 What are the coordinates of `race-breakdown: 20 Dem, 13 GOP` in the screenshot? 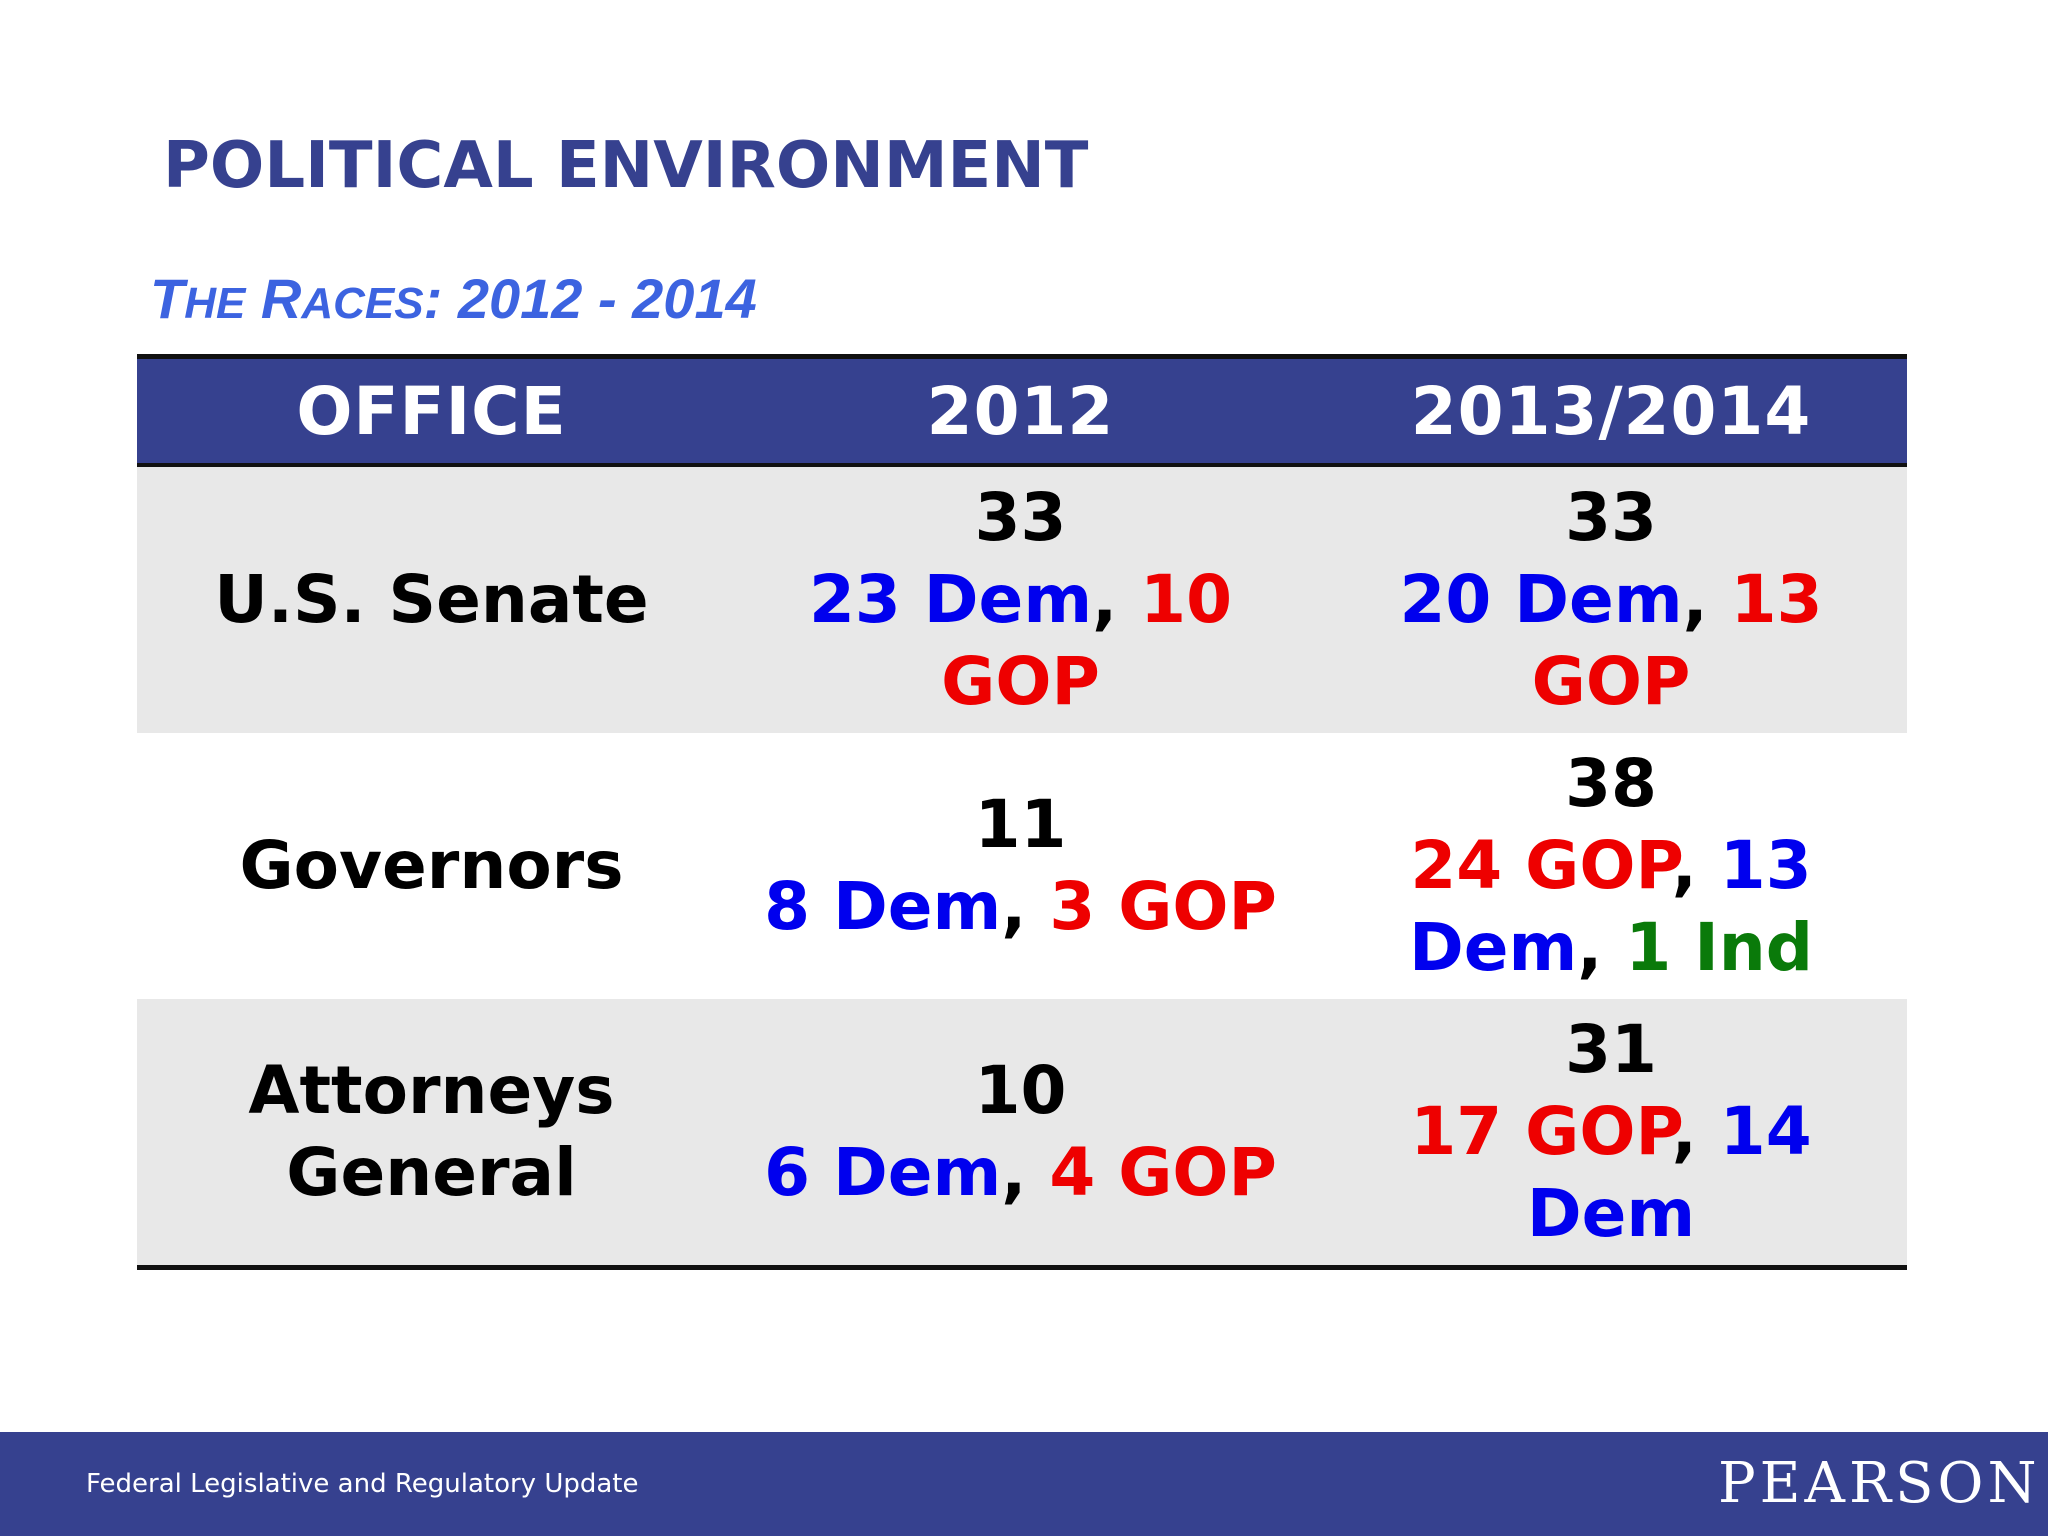 It's located at (1611, 641).